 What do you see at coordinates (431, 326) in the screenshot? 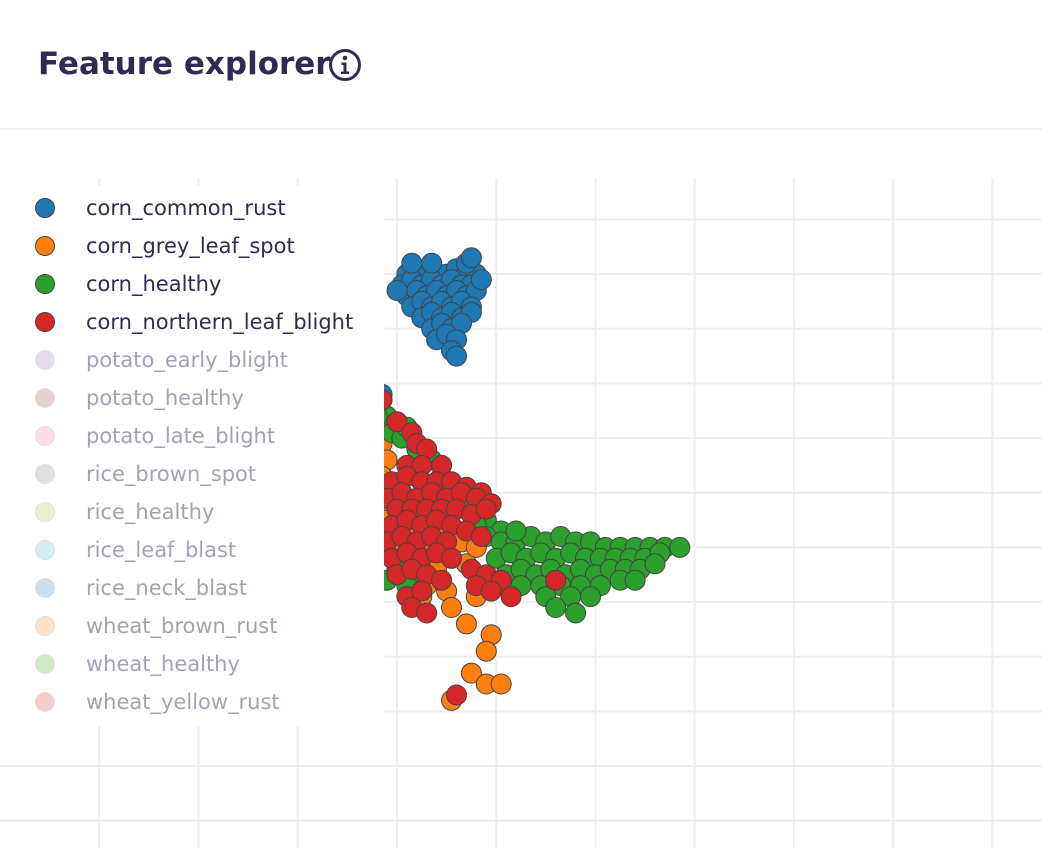
I see `series-corn-common-rust` at bounding box center [431, 326].